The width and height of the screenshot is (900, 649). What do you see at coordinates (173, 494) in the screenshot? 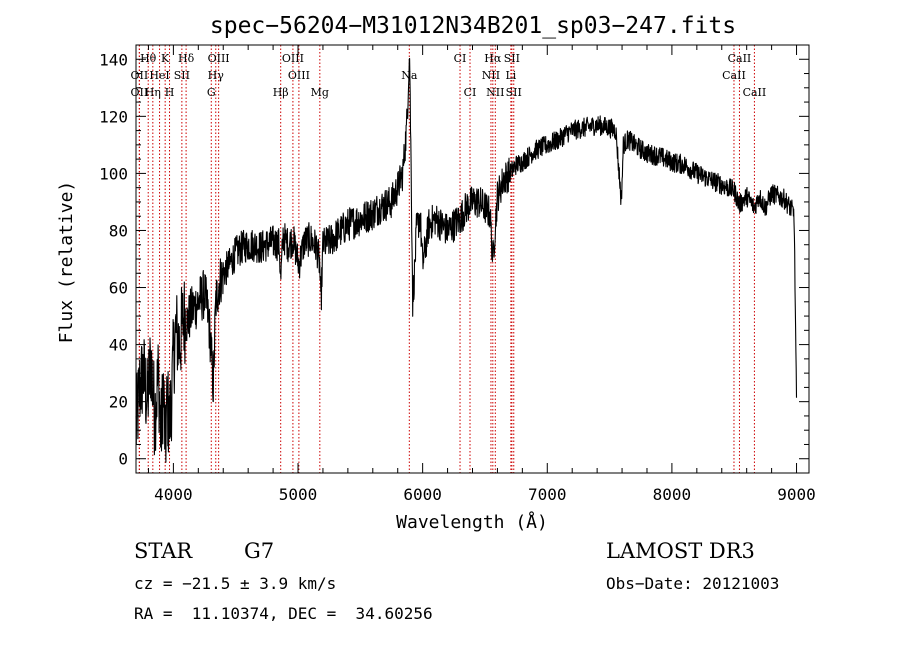
I see `x-tick-label: 4000` at bounding box center [173, 494].